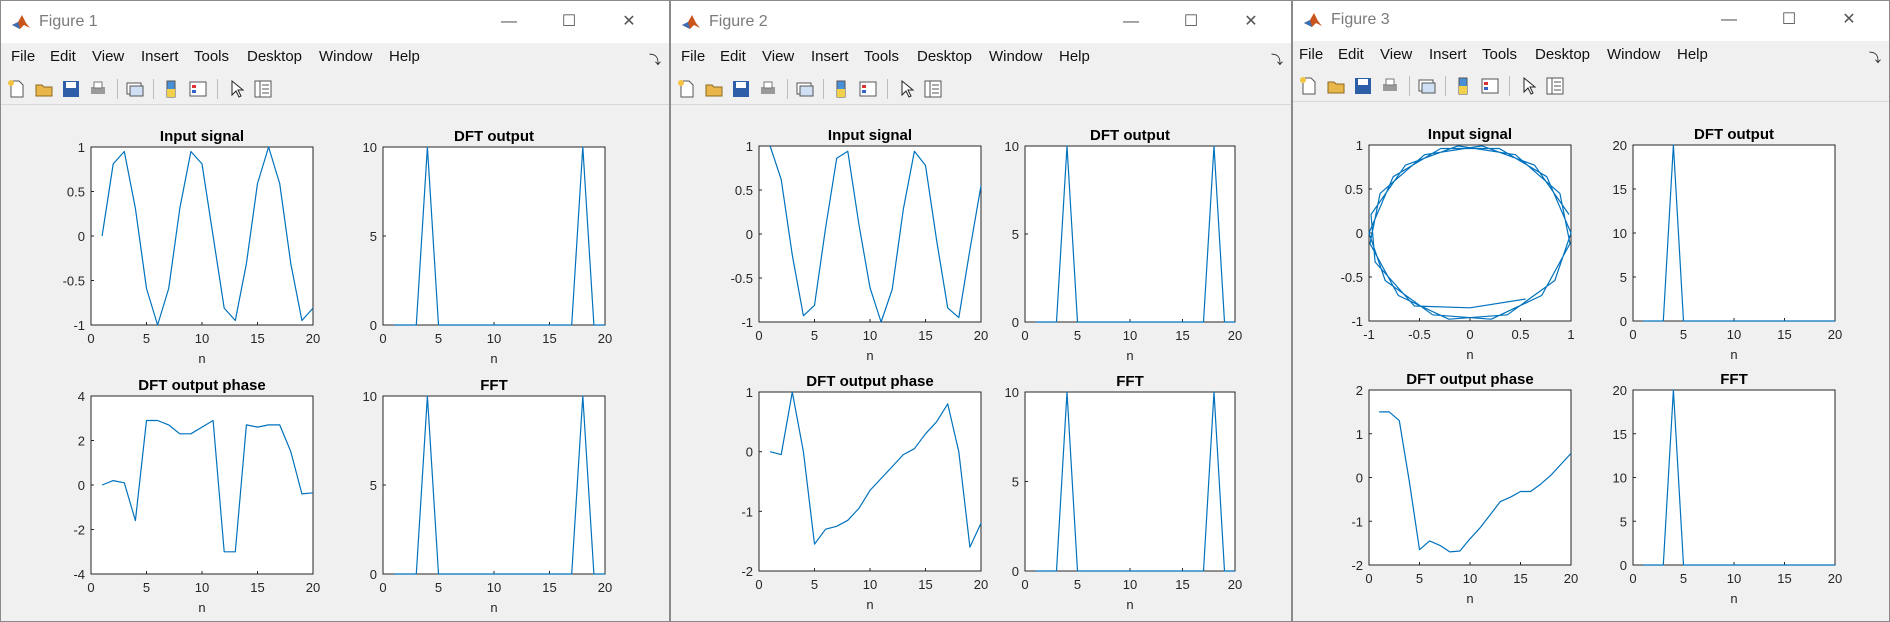 The width and height of the screenshot is (1890, 622). Describe the element at coordinates (981, 22) in the screenshot. I see `title-bar: Figure 2 — ☐ ✕` at that location.